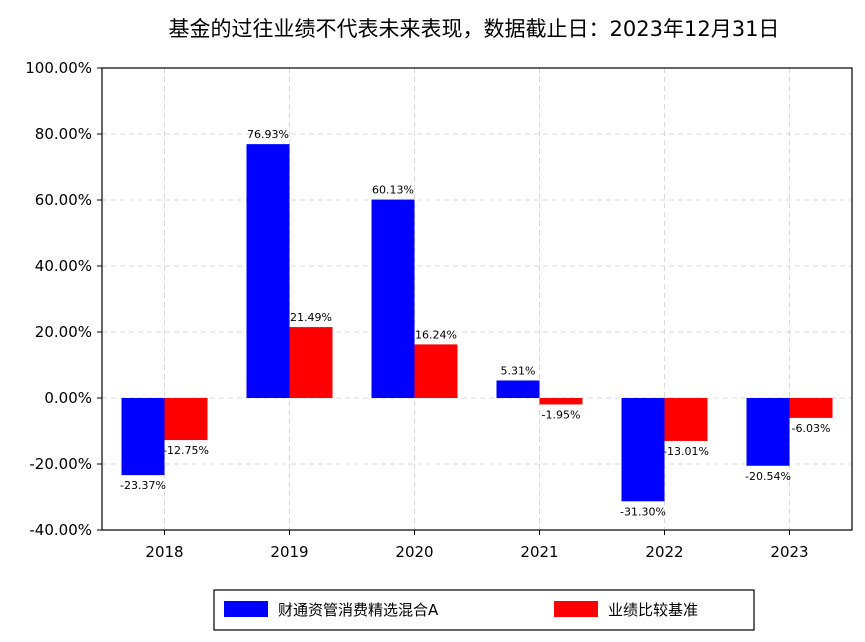 The image size is (865, 642). What do you see at coordinates (664, 552) in the screenshot?
I see `x-tick-label: 2022` at bounding box center [664, 552].